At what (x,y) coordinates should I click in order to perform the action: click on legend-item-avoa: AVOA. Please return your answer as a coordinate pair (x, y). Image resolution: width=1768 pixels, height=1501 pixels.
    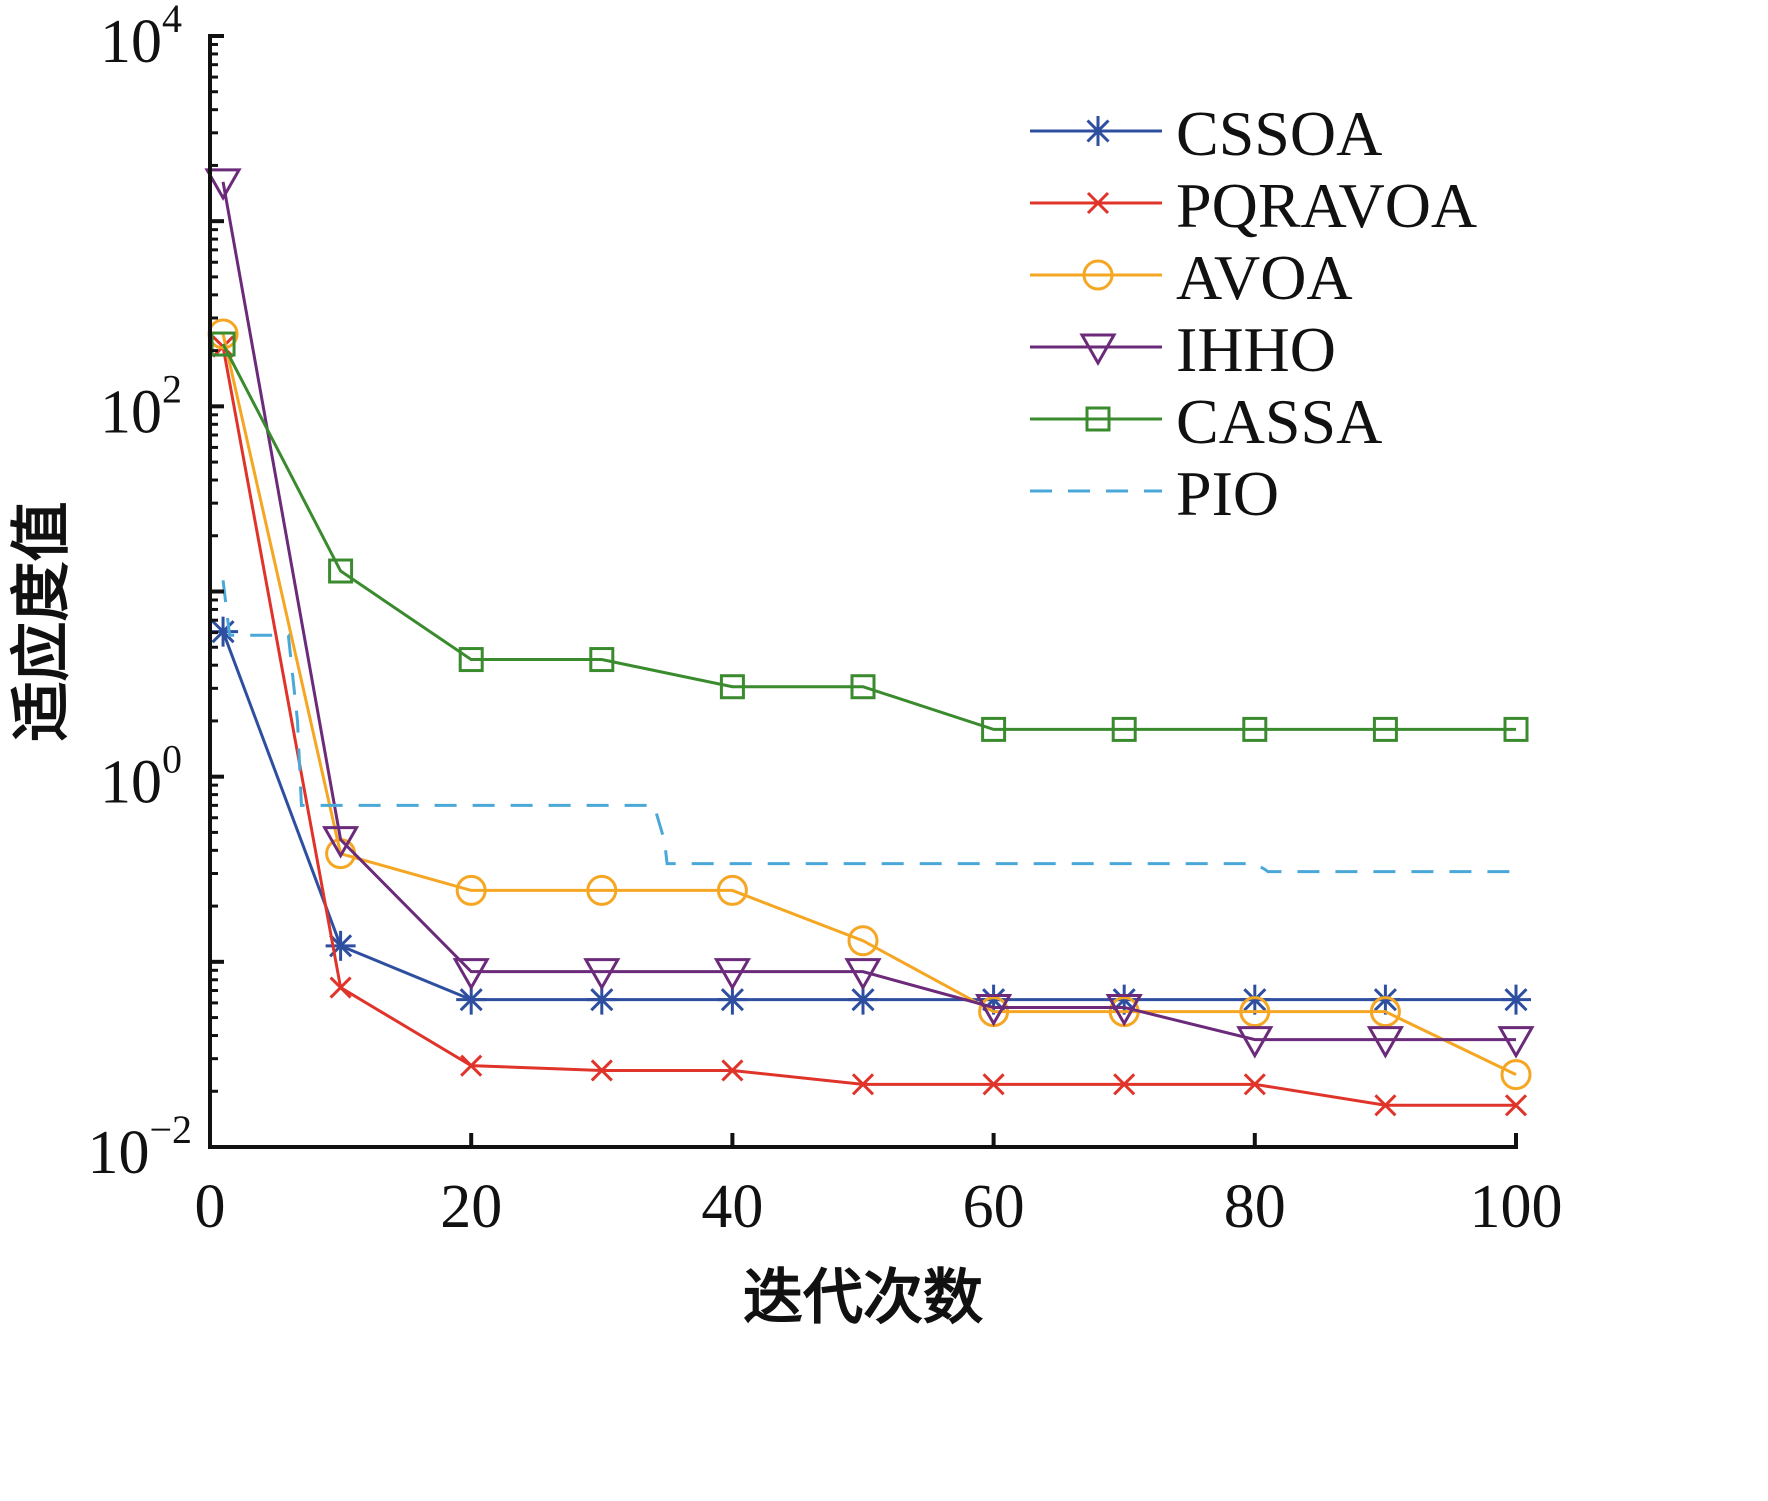
    Looking at the image, I should click on (1191, 277).